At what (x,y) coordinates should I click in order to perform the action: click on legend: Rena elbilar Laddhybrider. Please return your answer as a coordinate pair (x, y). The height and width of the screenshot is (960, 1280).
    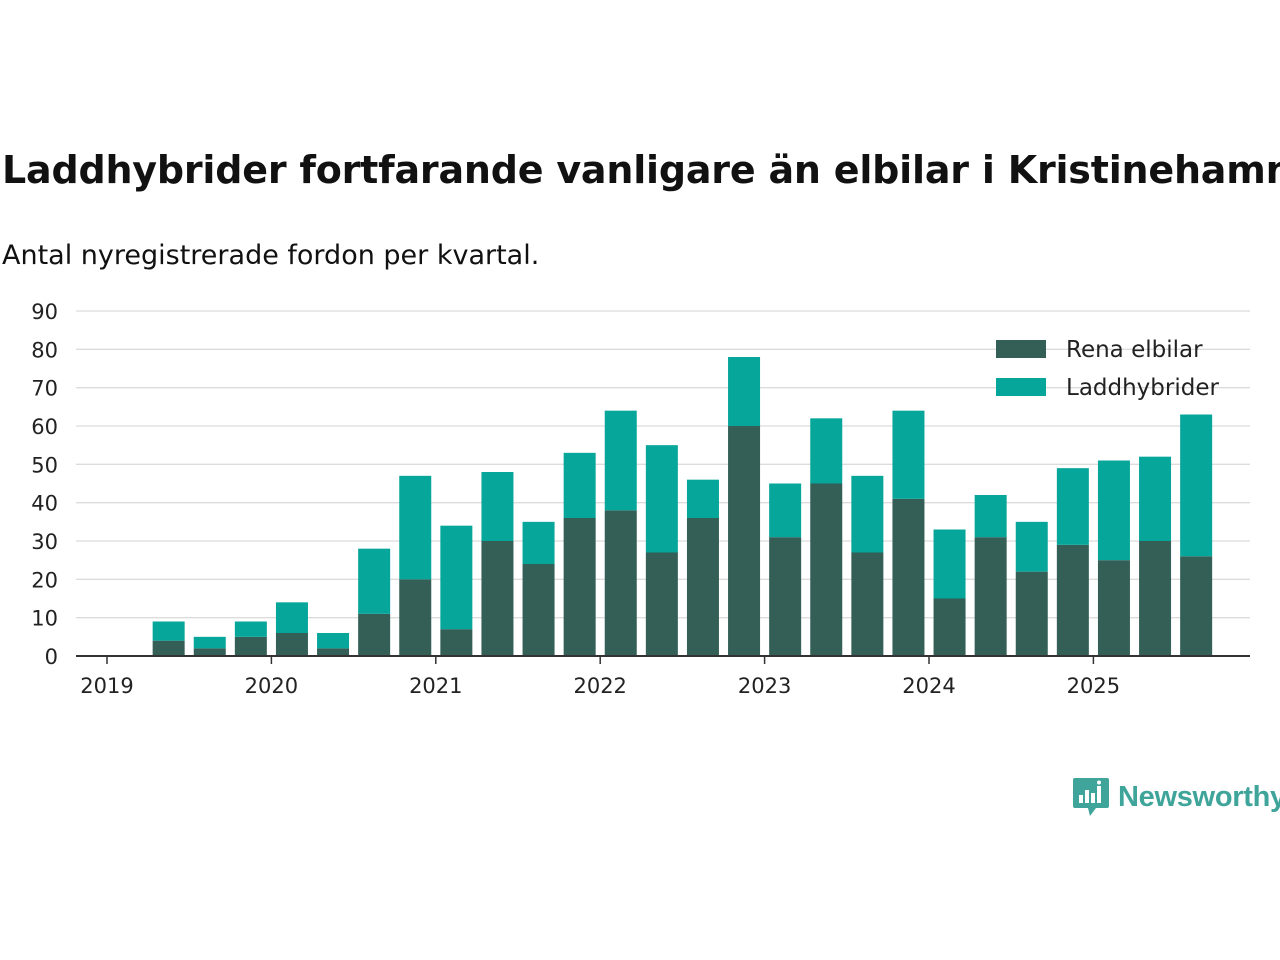
    Looking at the image, I should click on (1107, 369).